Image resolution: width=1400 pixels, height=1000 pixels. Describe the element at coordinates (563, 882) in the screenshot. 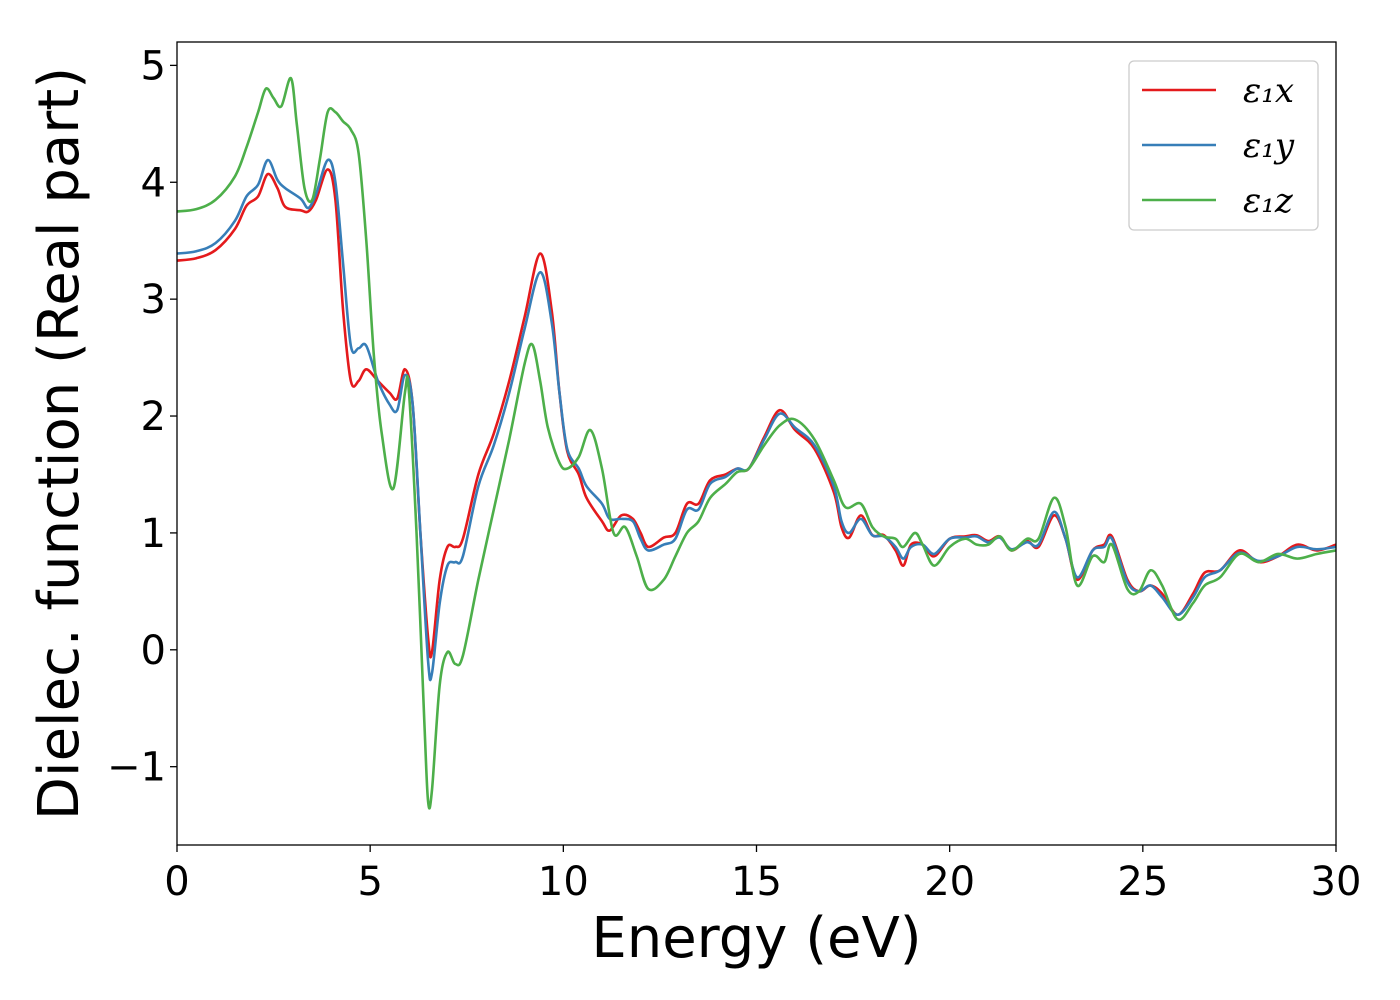

I see `x-tick-label: 10` at that location.